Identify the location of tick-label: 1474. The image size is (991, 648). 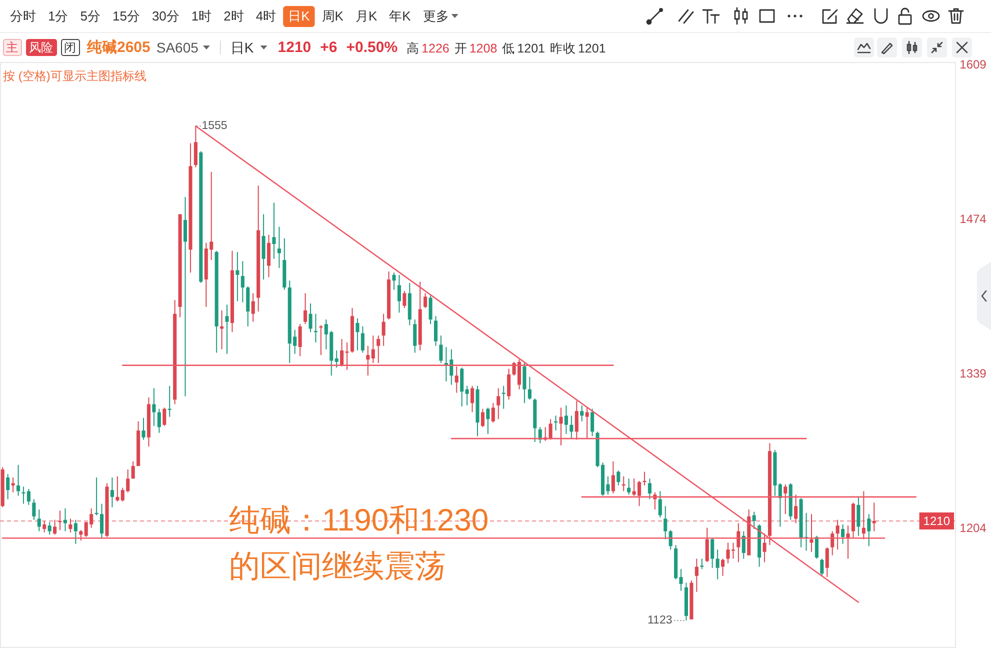
(973, 219).